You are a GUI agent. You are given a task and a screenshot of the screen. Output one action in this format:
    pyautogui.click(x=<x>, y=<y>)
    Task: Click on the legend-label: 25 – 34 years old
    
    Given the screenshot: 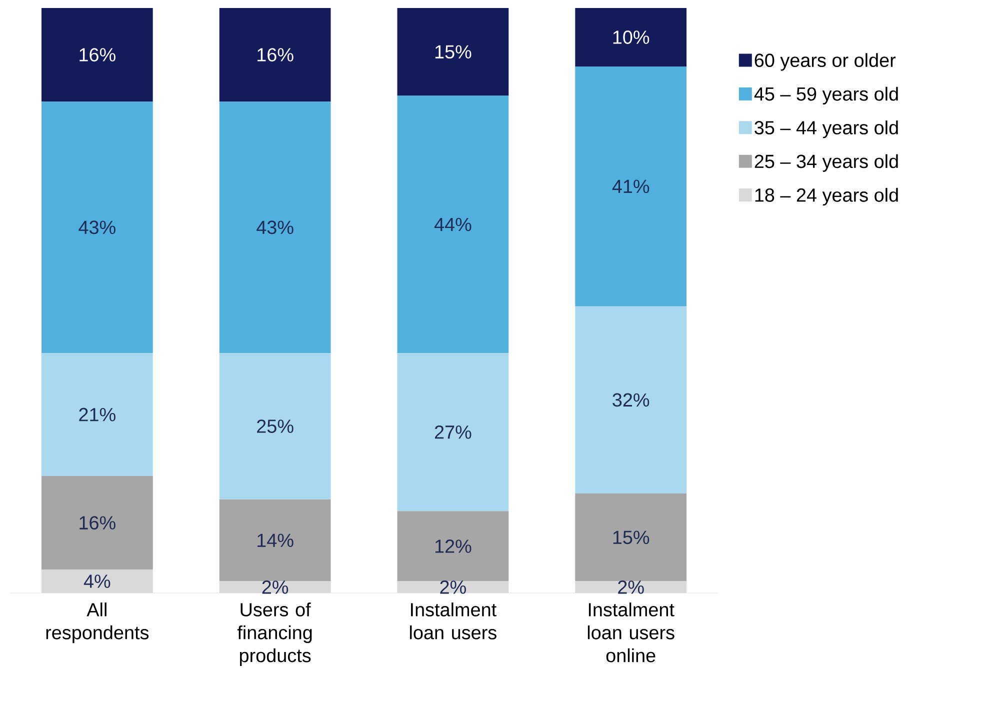 What is the action you would take?
    pyautogui.click(x=826, y=163)
    